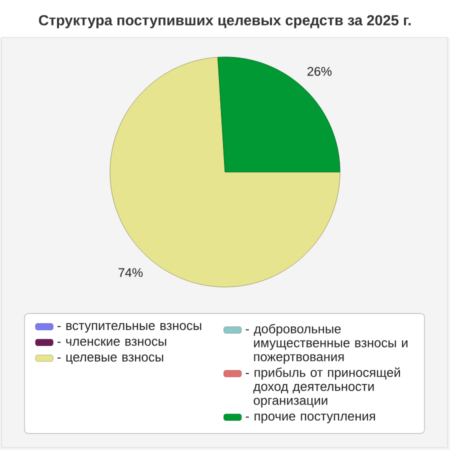 Image resolution: width=450 pixels, height=450 pixels. What do you see at coordinates (323, 387) in the screenshot?
I see `legend-label: - прибыль от приносящей доход деятельности организации` at bounding box center [323, 387].